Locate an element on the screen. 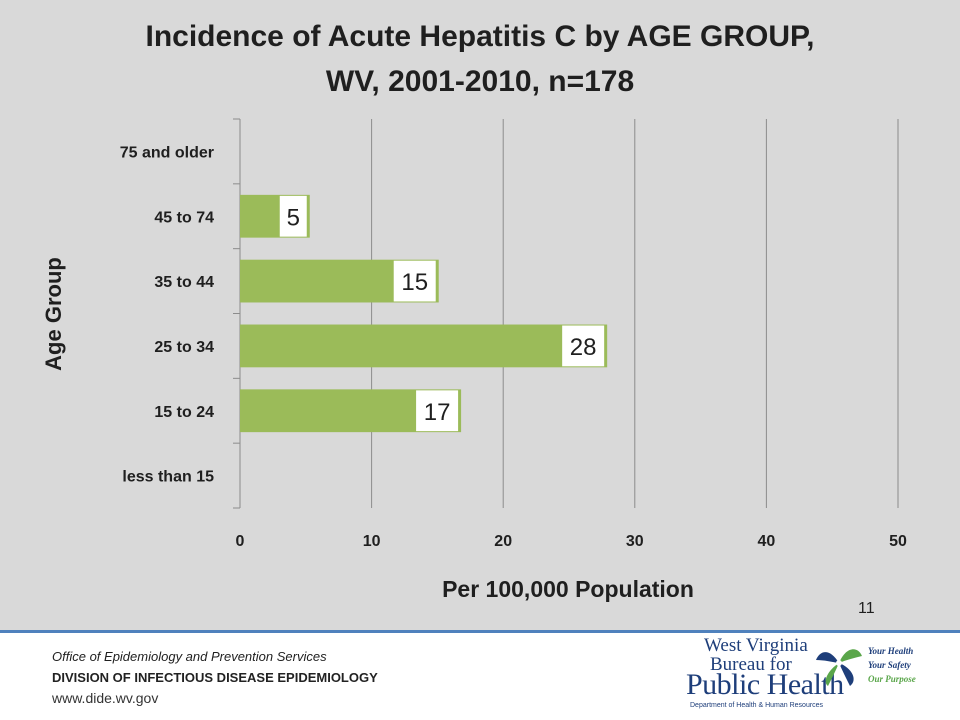 Image resolution: width=960 pixels, height=720 pixels. x-tick-label: 30 is located at coordinates (635, 541).